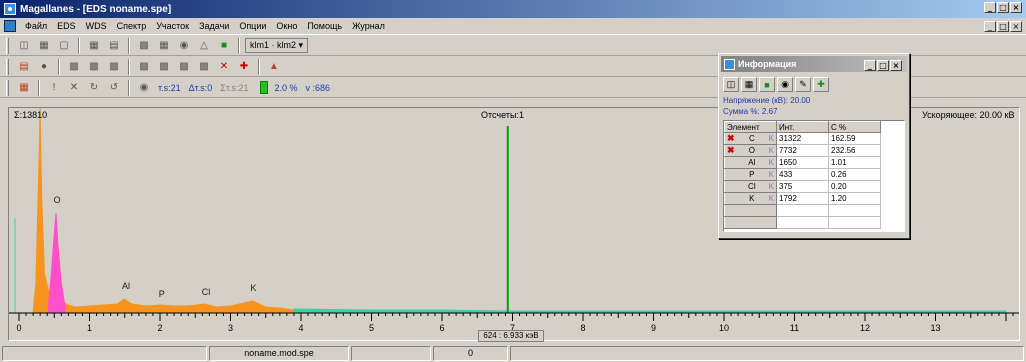 This screenshot has height=362, width=1026. I want to click on table-icon: ▦, so click(164, 45).